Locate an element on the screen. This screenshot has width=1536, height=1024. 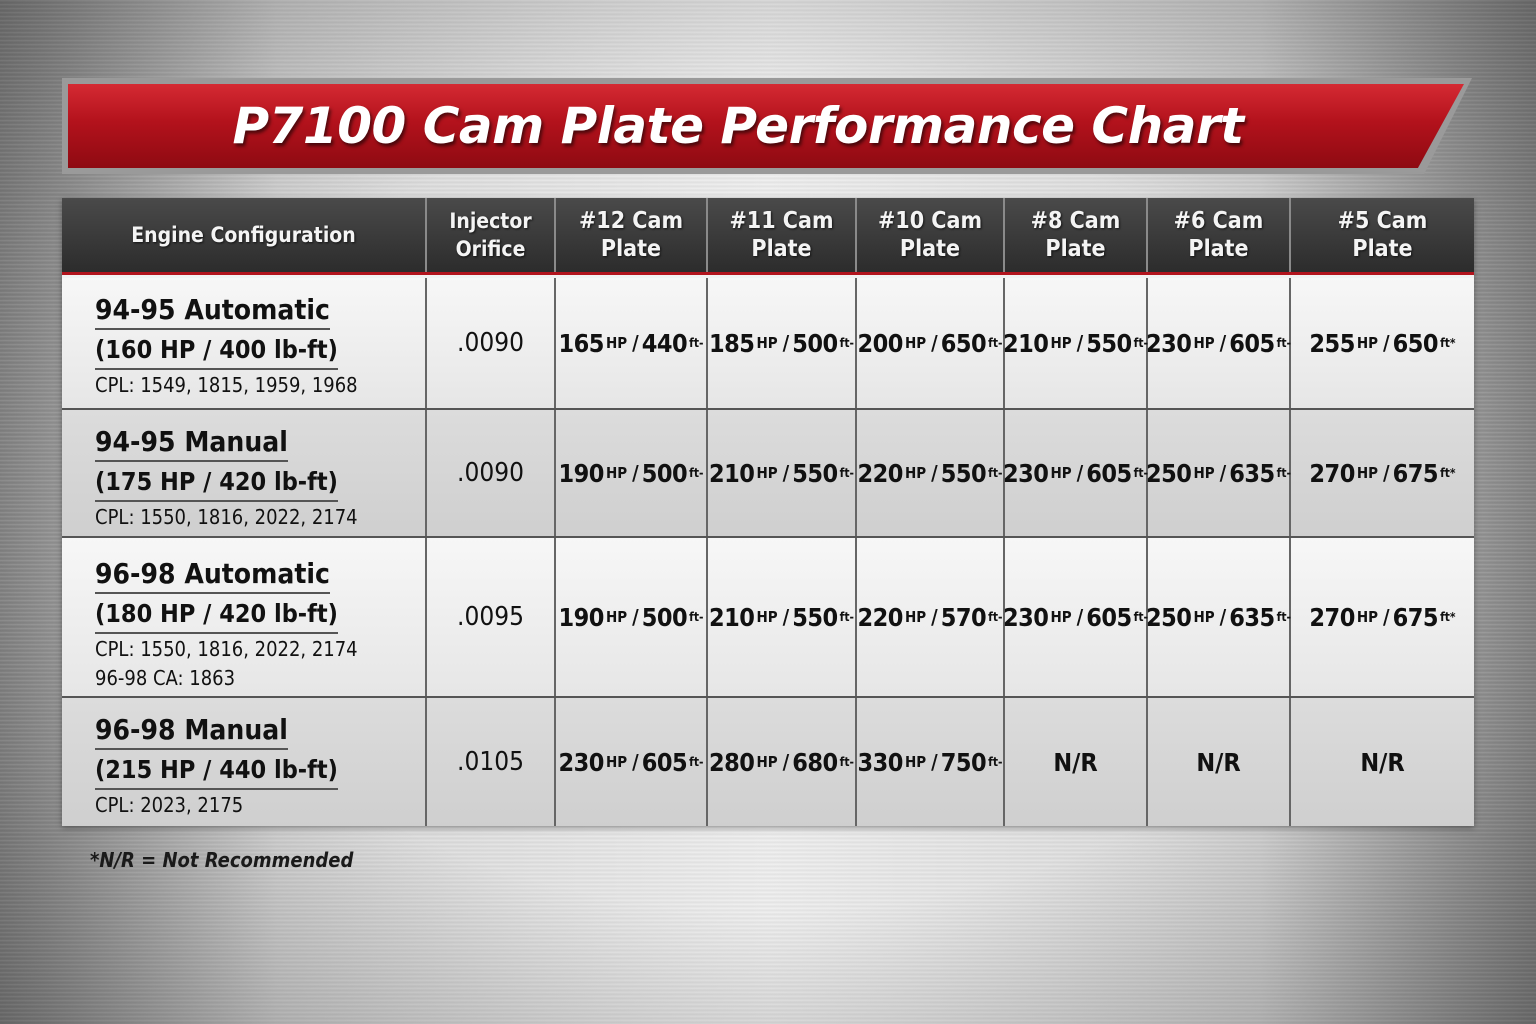
engine-name-wrap: 96-98 Automatic is located at coordinates (260, 576).